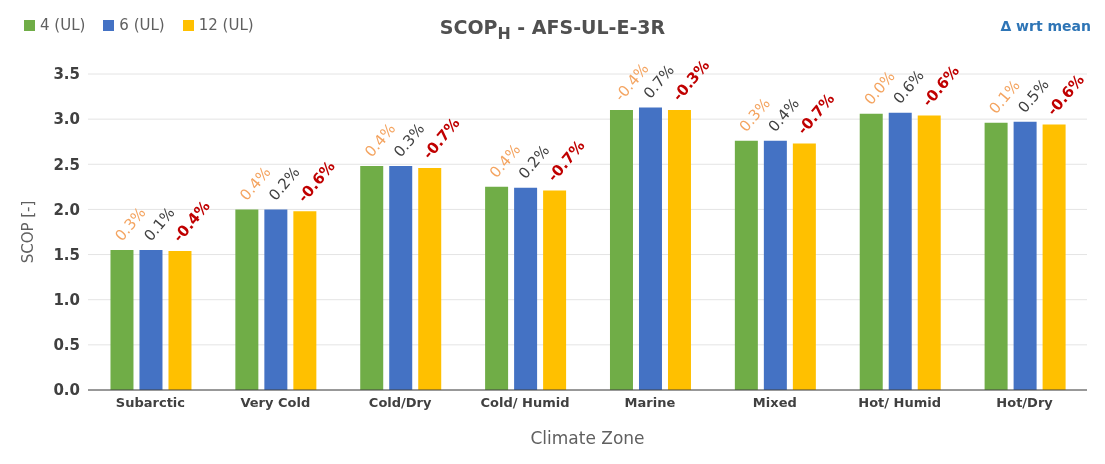 The image size is (1105, 464). I want to click on y-tick-label: 3.0, so click(66, 119).